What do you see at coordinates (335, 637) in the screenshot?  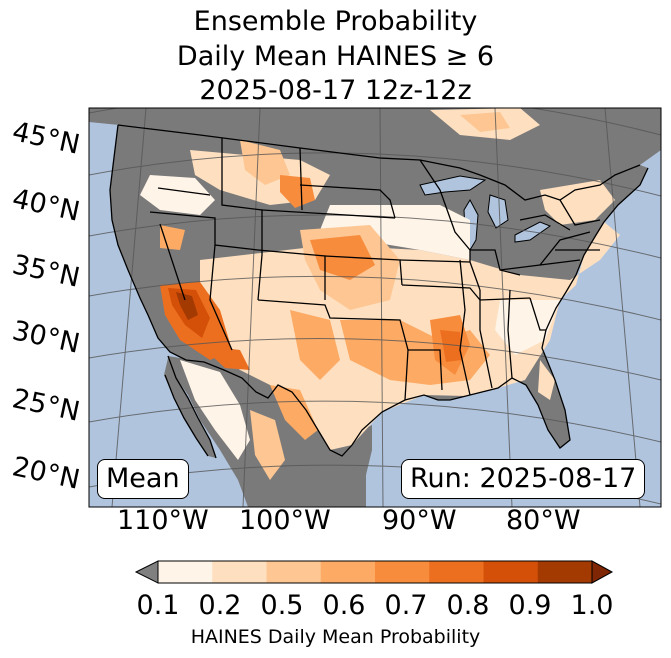 I see `colorbar-label: HAINES Daily Mean Probability` at bounding box center [335, 637].